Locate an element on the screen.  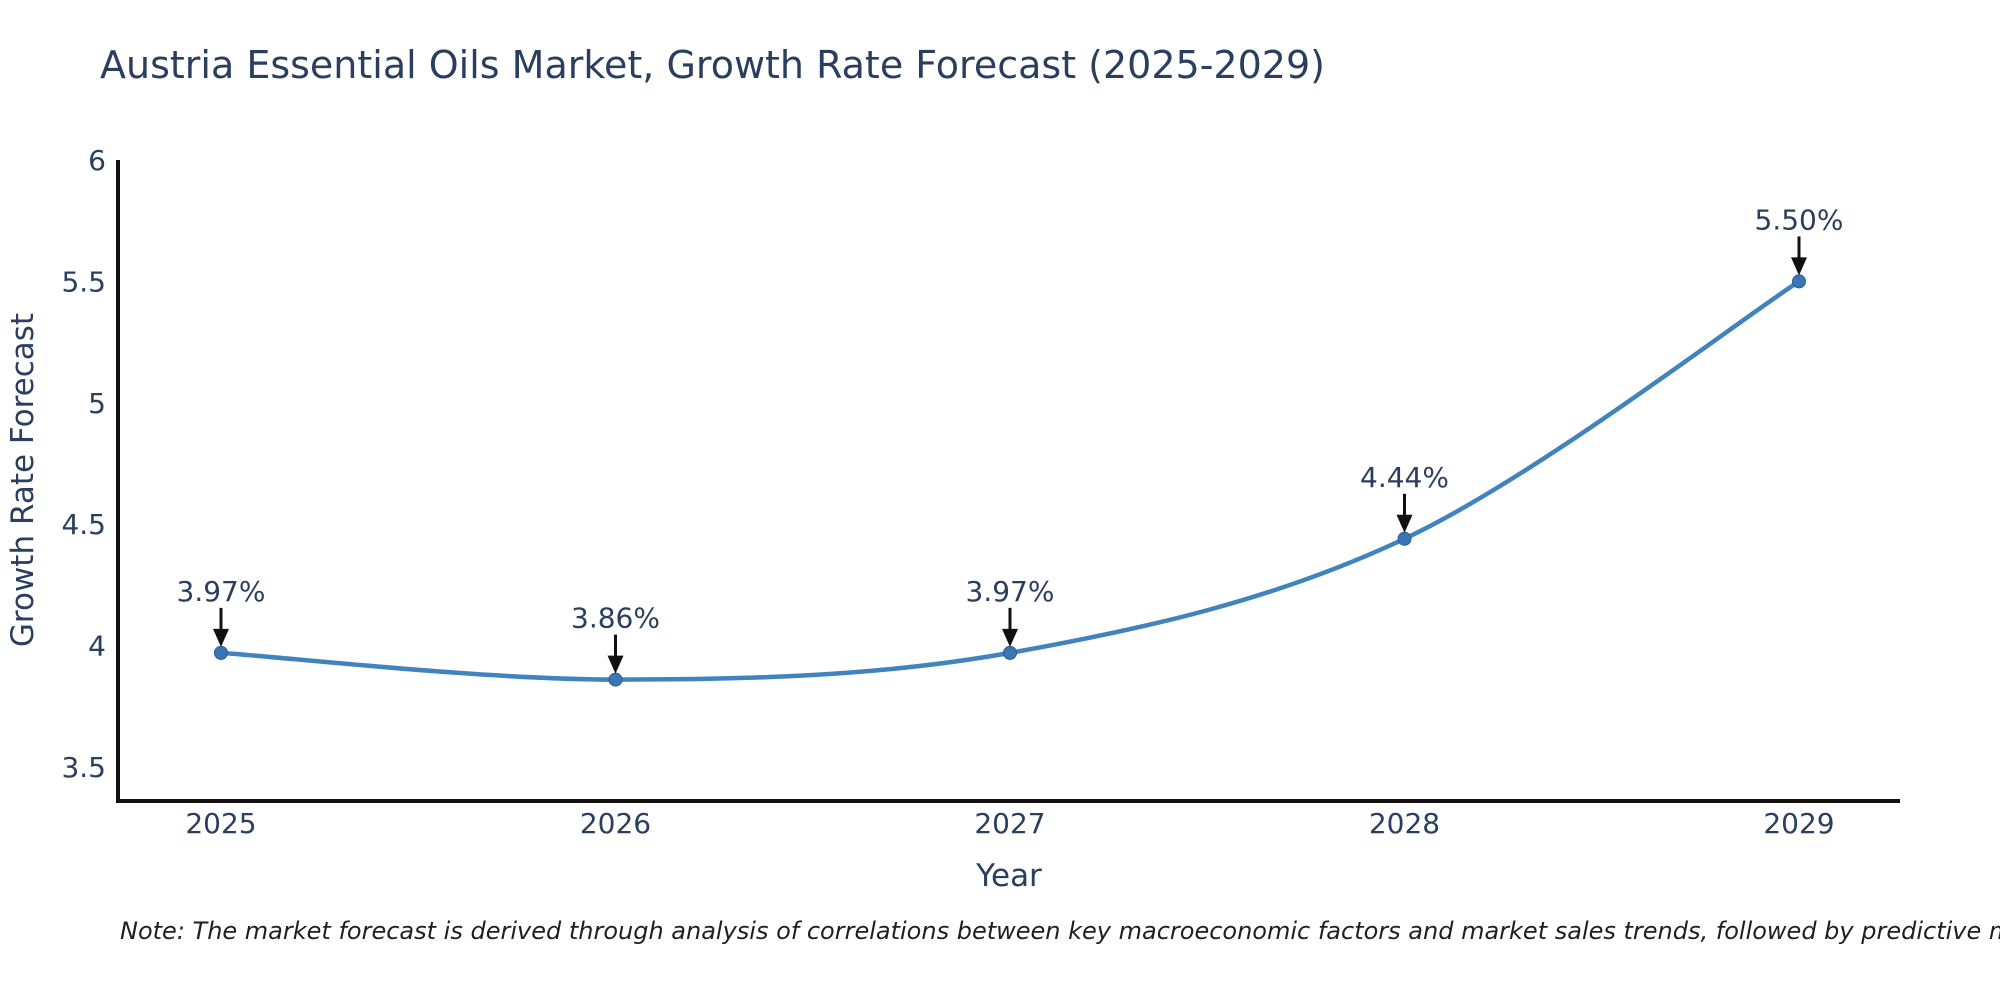
y-axis-tick-label: 4.5 is located at coordinates (83, 524).